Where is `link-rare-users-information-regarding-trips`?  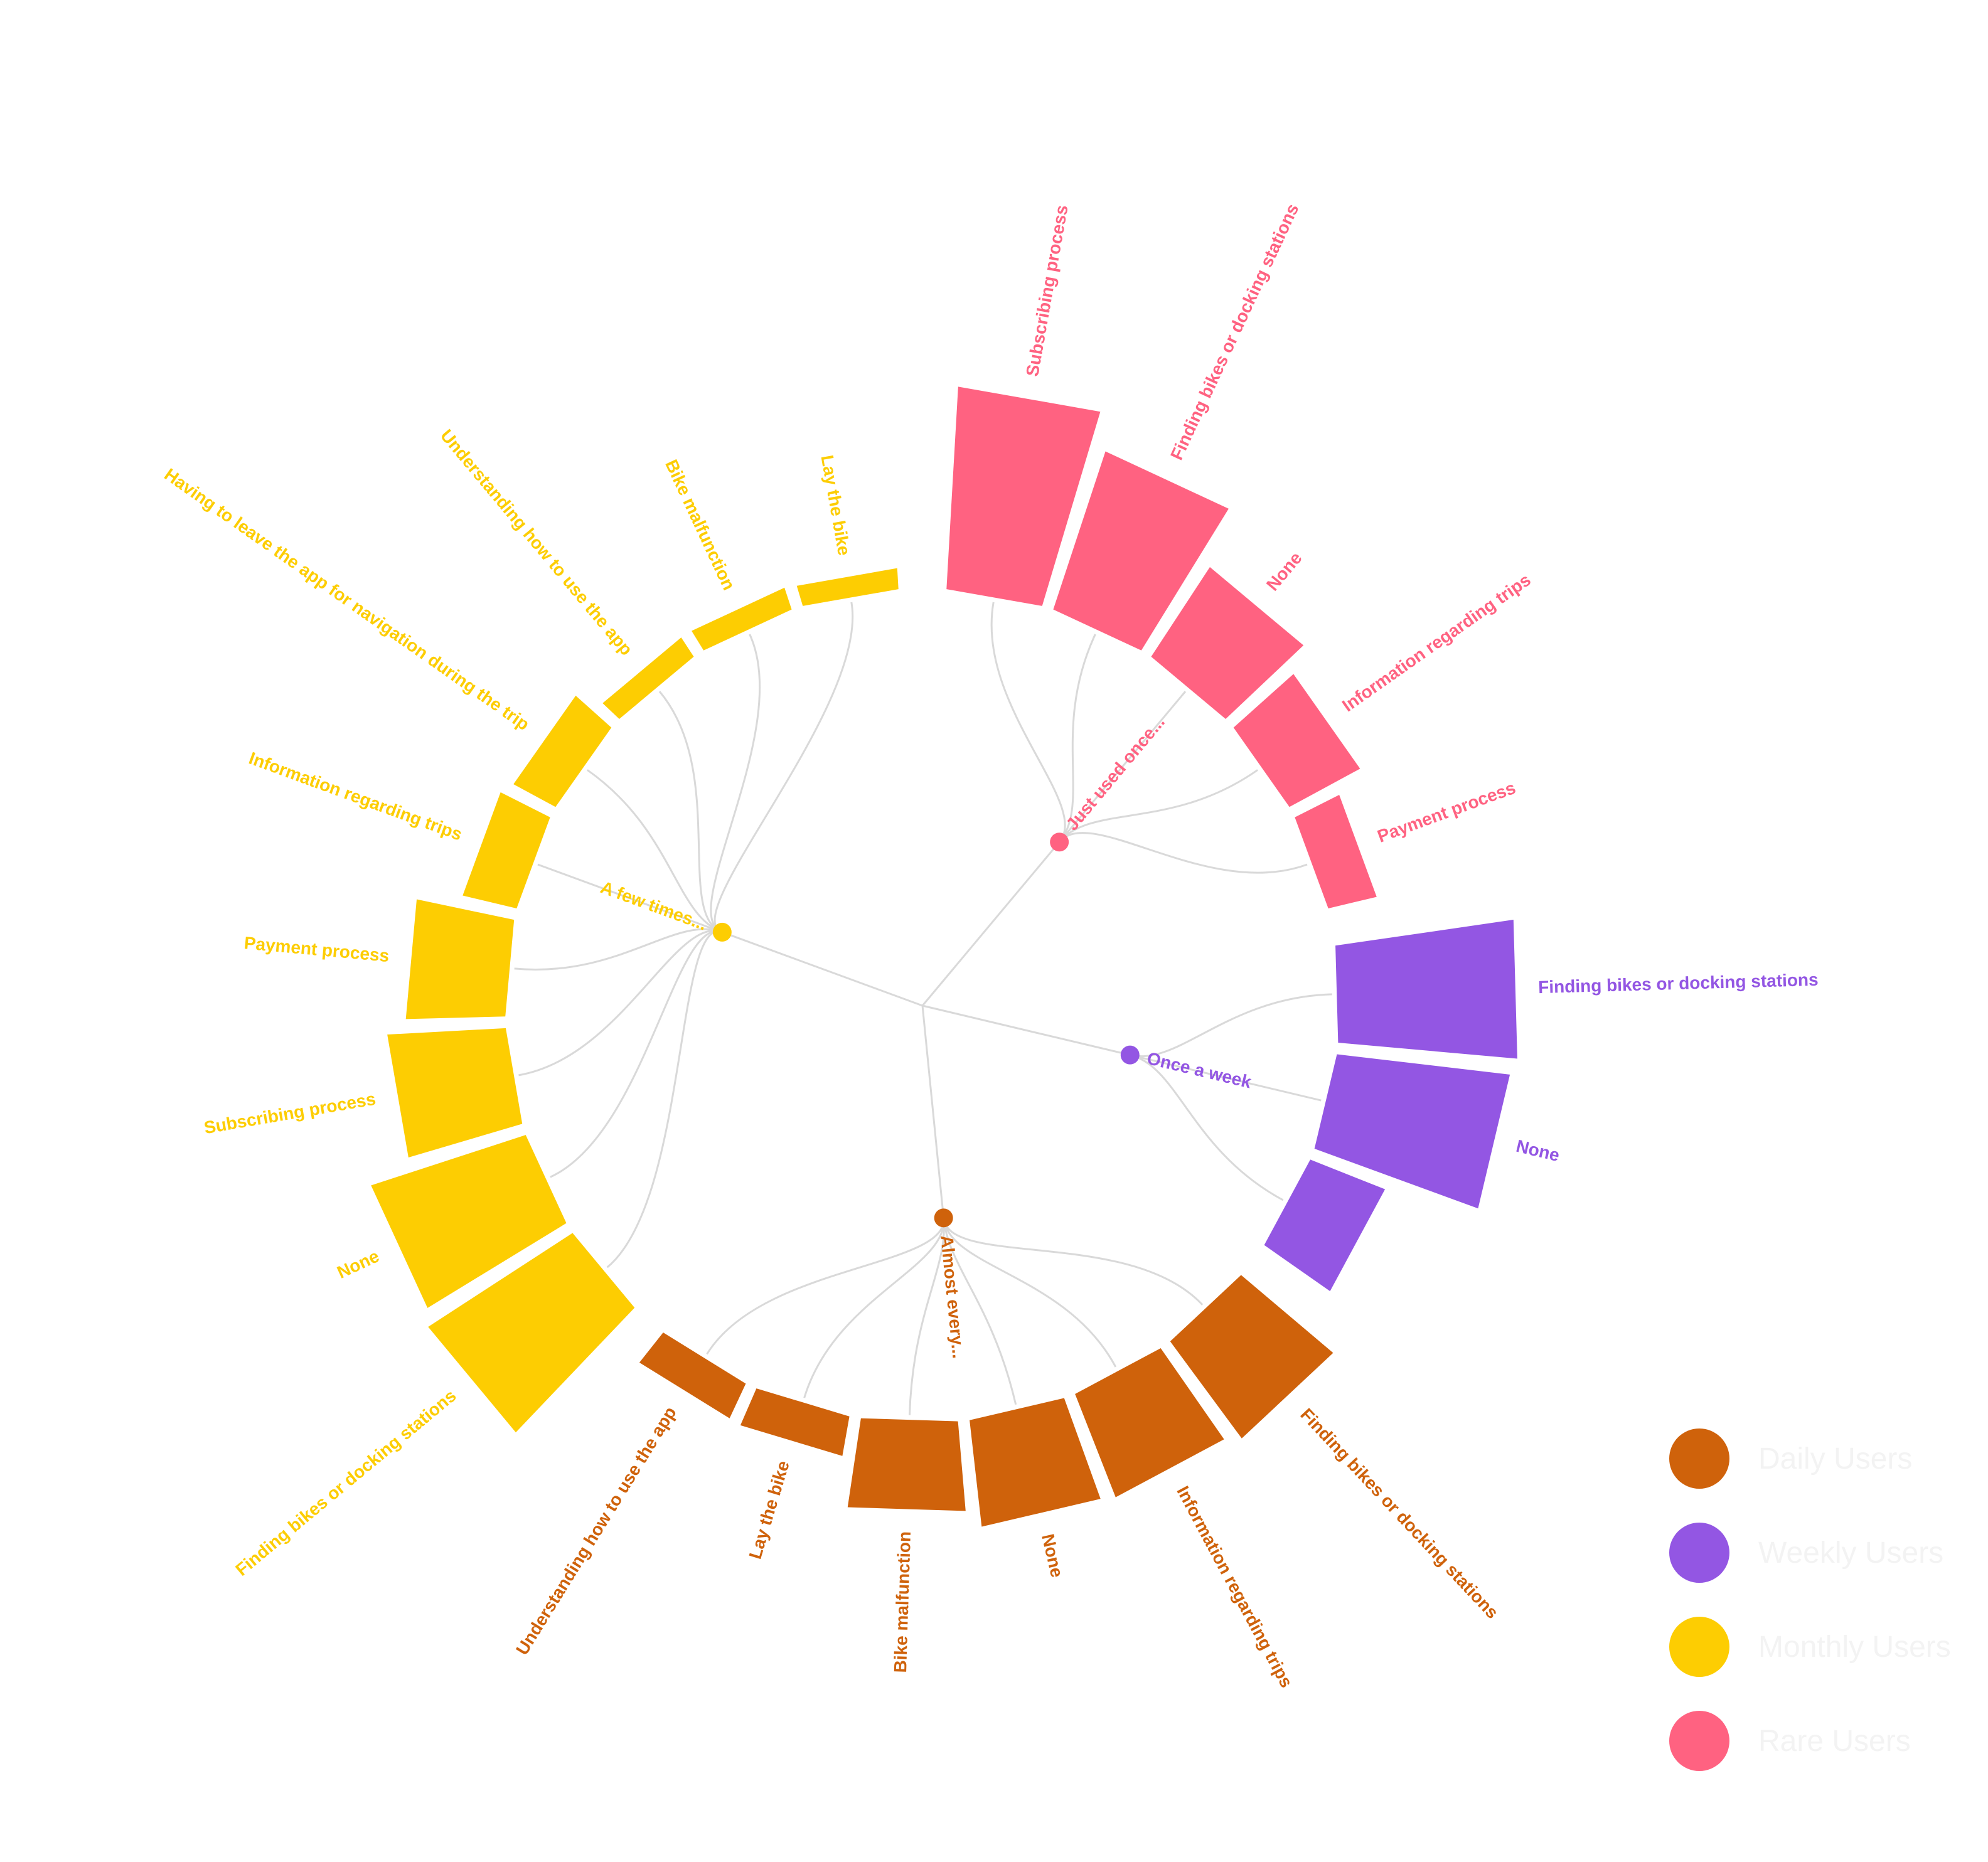
link-rare-users-information-regarding-trips is located at coordinates (1158, 806).